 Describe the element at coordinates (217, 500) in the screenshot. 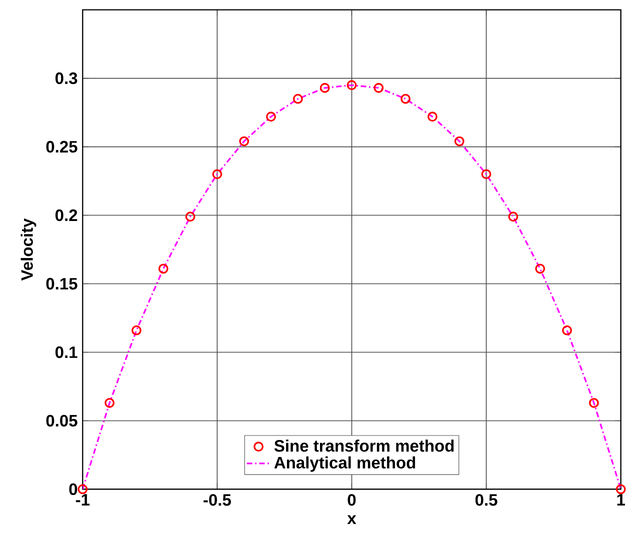

I see `x-tick-label: -0.5` at that location.